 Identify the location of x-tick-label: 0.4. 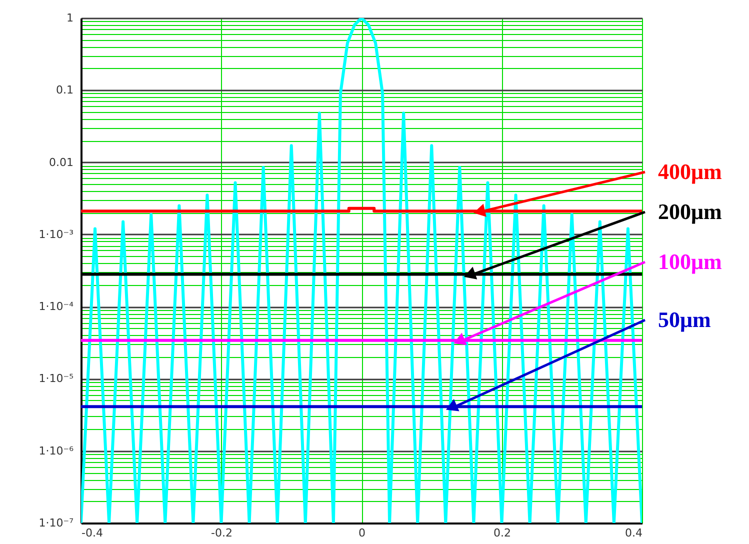
(633, 533).